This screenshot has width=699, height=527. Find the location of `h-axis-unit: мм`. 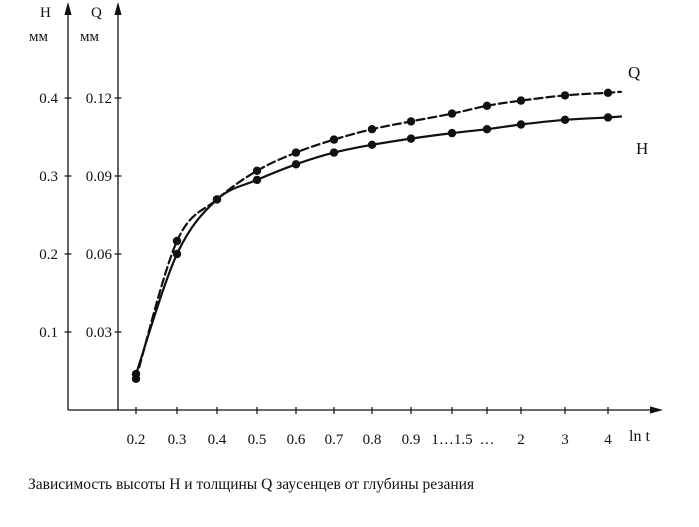

h-axis-unit: мм is located at coordinates (38, 37).